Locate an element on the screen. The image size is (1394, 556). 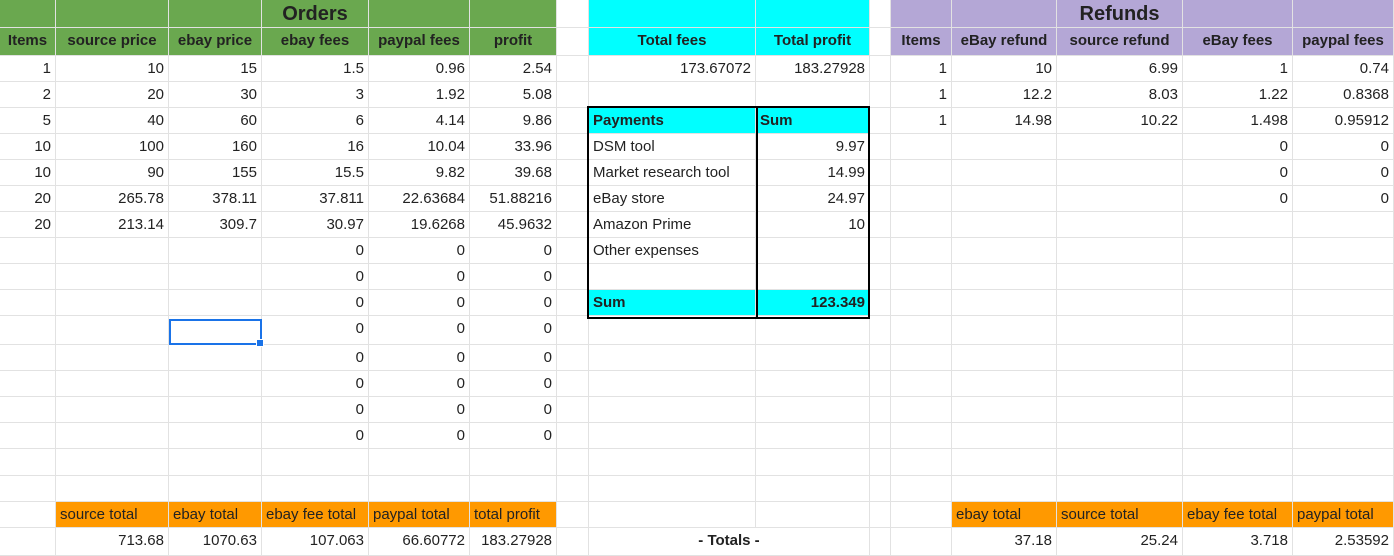
orders-header-5: profit is located at coordinates (513, 42).